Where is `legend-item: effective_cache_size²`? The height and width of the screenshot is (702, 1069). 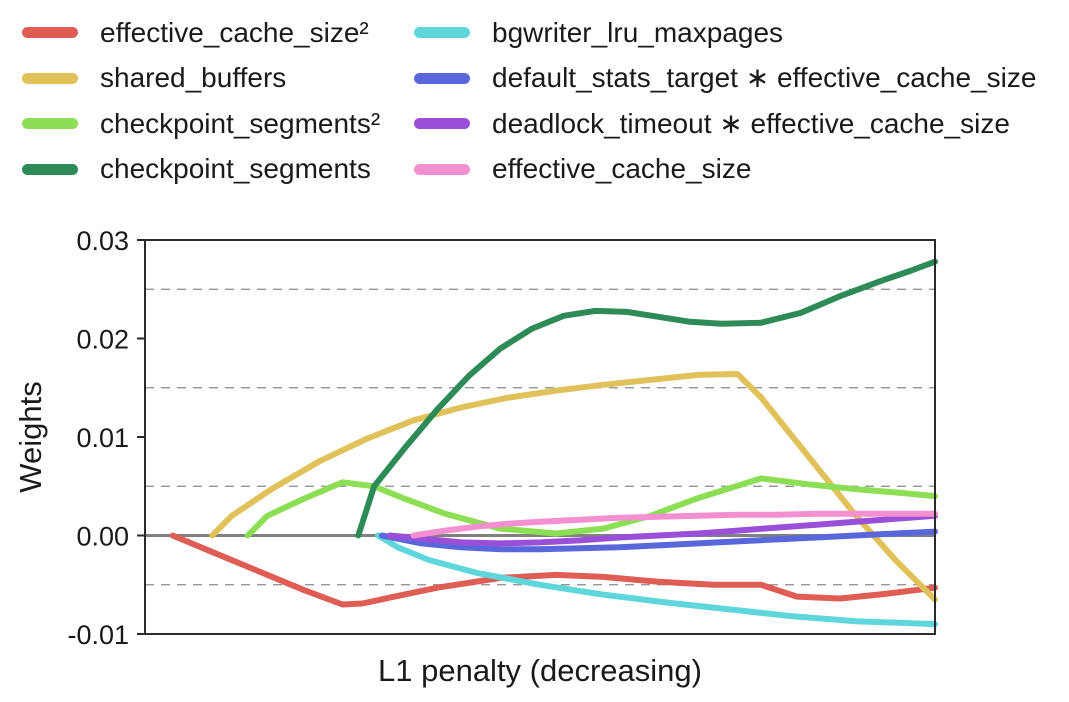
legend-item: effective_cache_size² is located at coordinates (201, 33).